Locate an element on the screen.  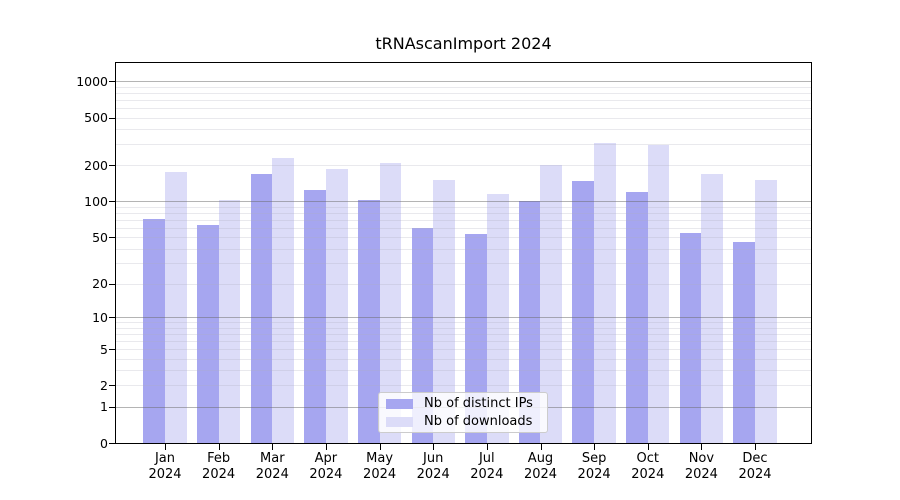
x-tick-label: Dec 2024 is located at coordinates (755, 466).